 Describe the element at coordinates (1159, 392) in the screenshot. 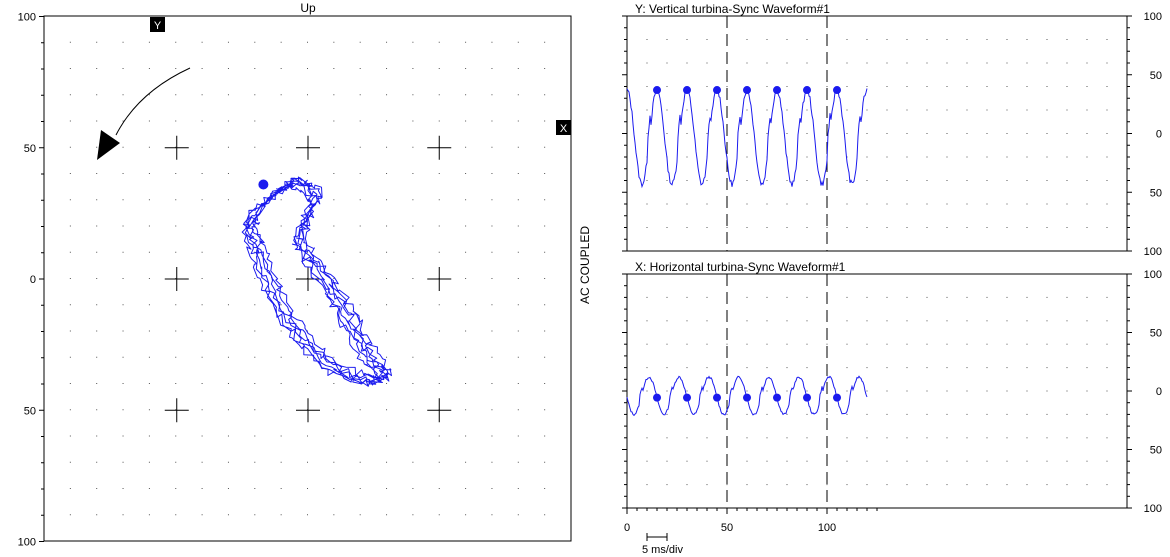

I see `right-tick-label: 0` at that location.